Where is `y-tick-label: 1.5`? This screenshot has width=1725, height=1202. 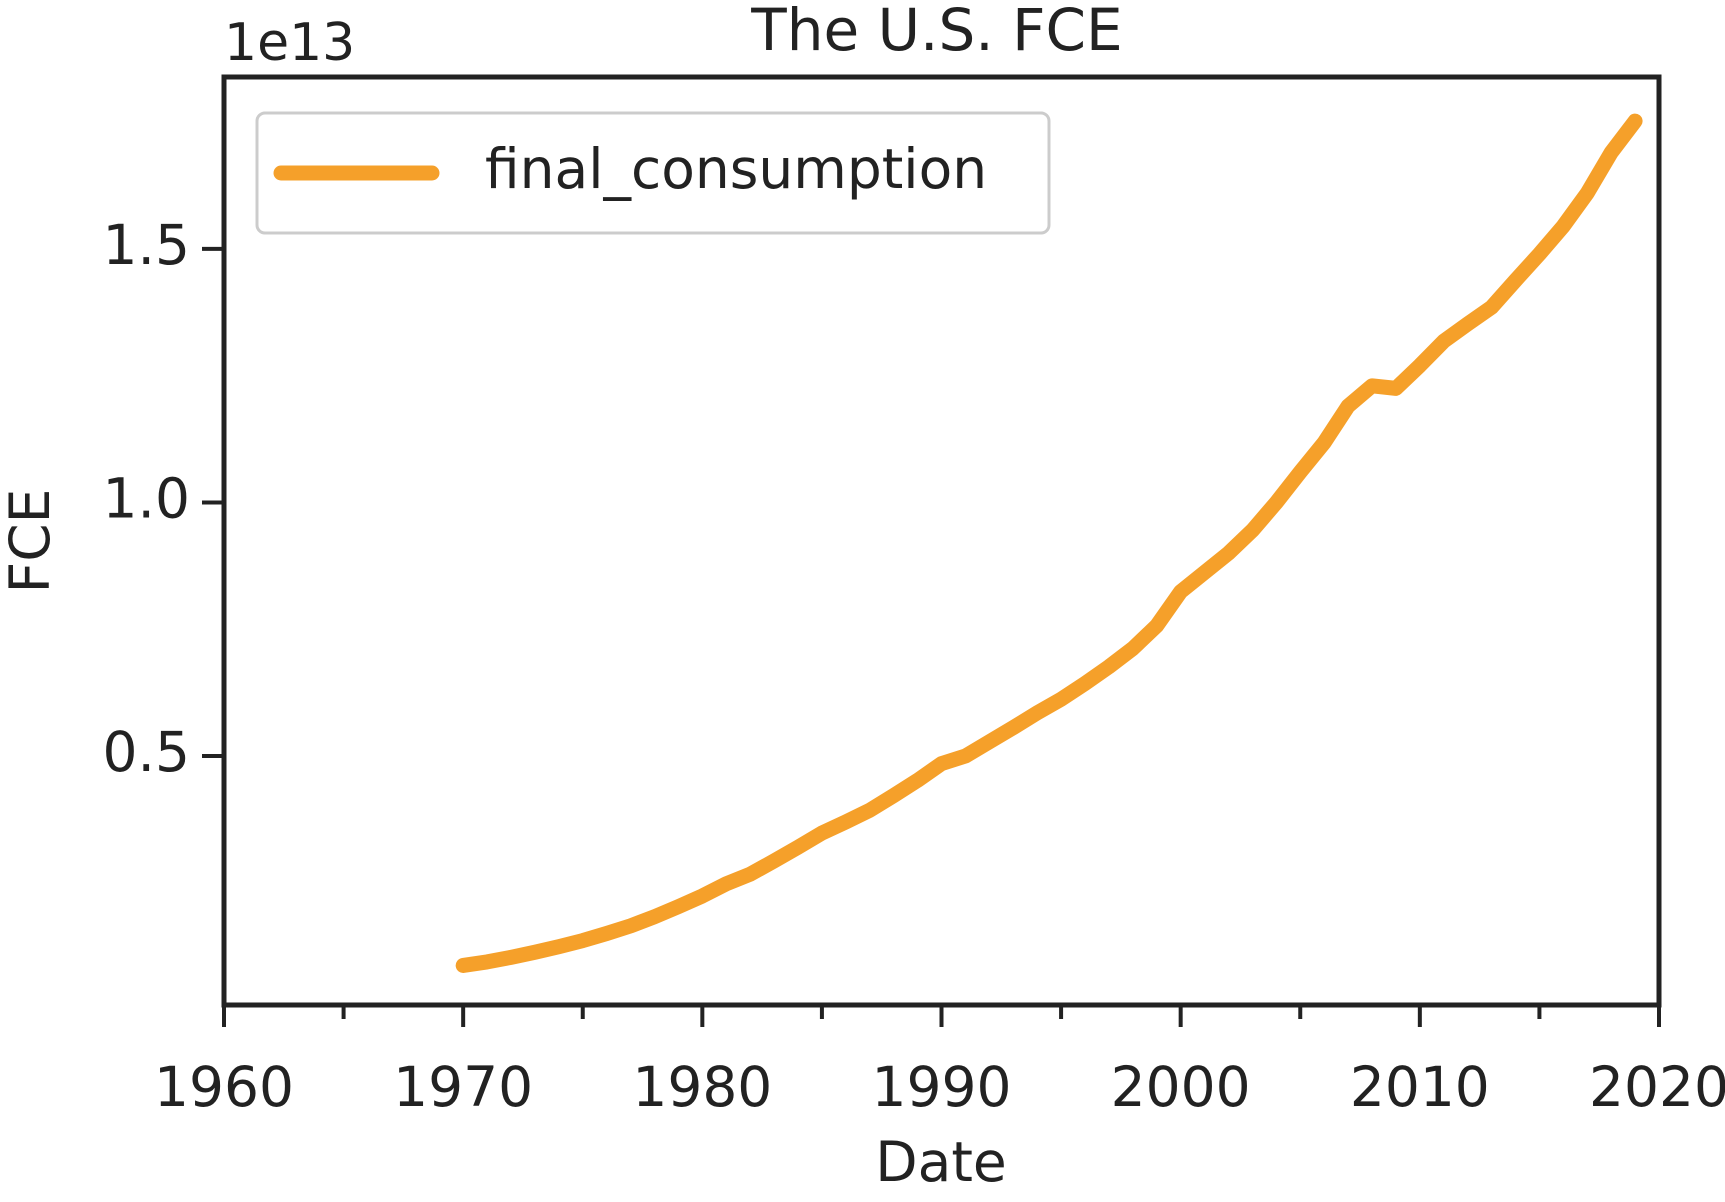
y-tick-label: 1.5 is located at coordinates (146, 245).